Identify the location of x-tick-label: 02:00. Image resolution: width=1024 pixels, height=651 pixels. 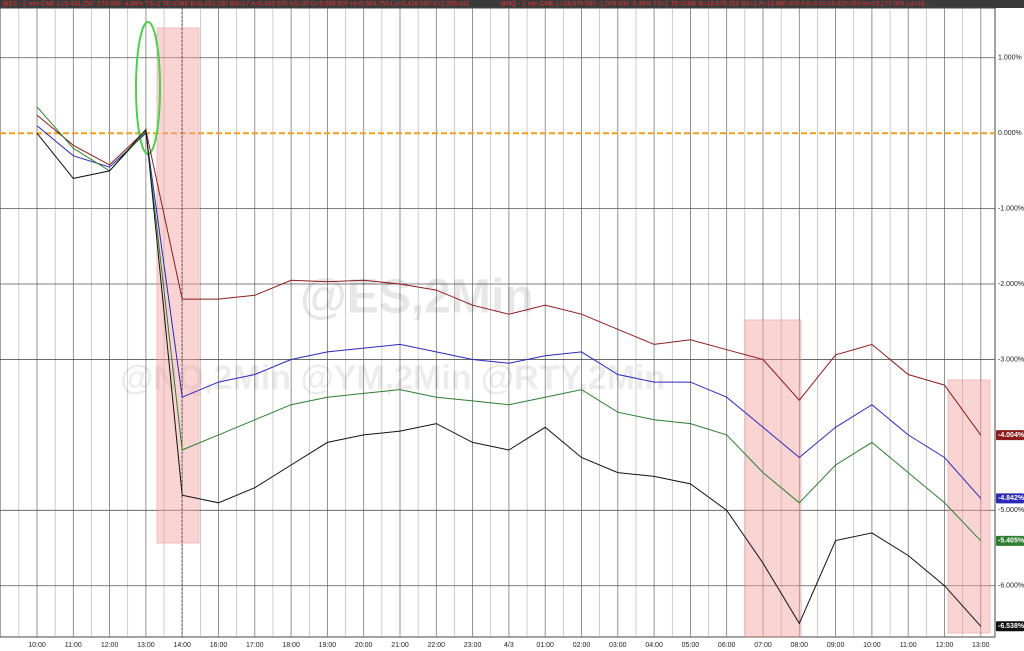
(582, 645).